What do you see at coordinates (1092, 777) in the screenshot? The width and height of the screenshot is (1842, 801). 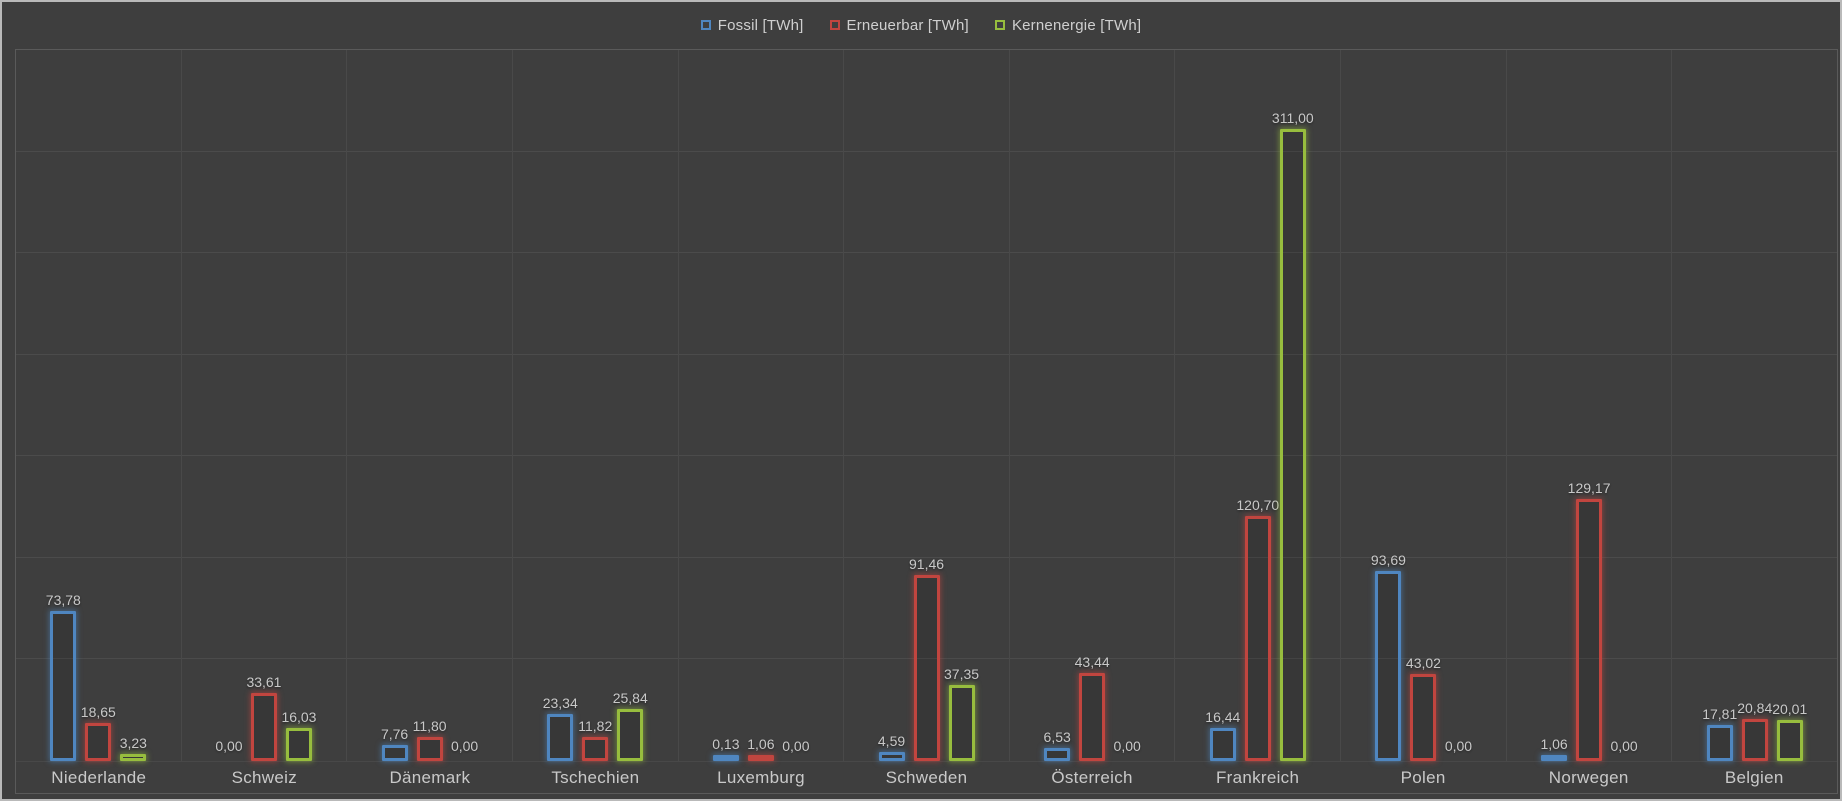 I see `category-label: Österreich` at bounding box center [1092, 777].